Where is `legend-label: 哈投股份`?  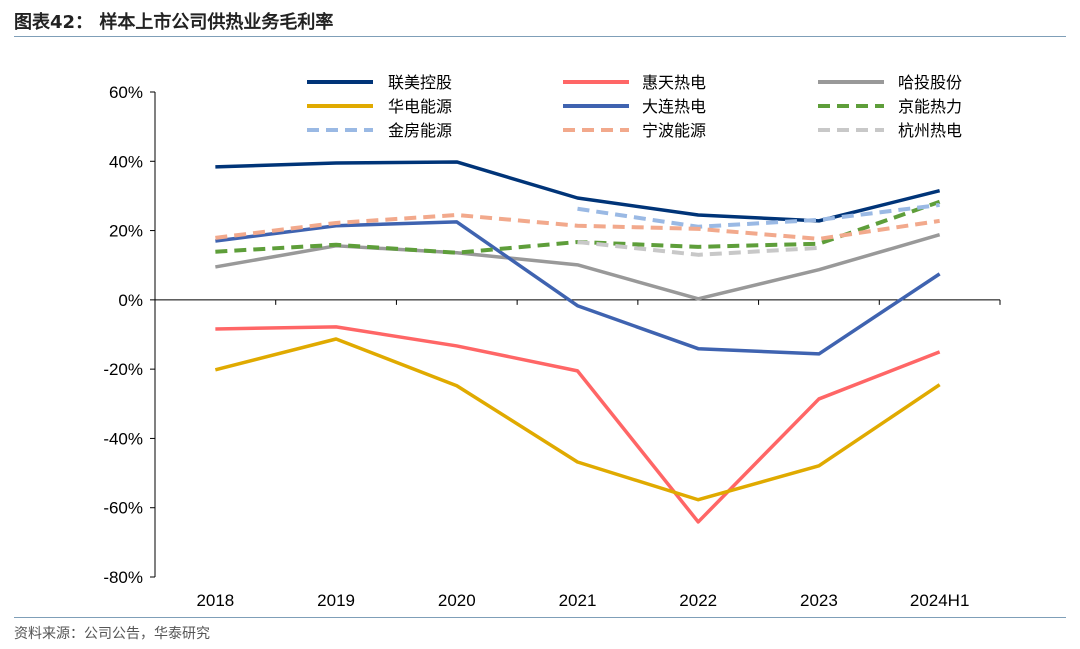
legend-label: 哈投股份 is located at coordinates (930, 83).